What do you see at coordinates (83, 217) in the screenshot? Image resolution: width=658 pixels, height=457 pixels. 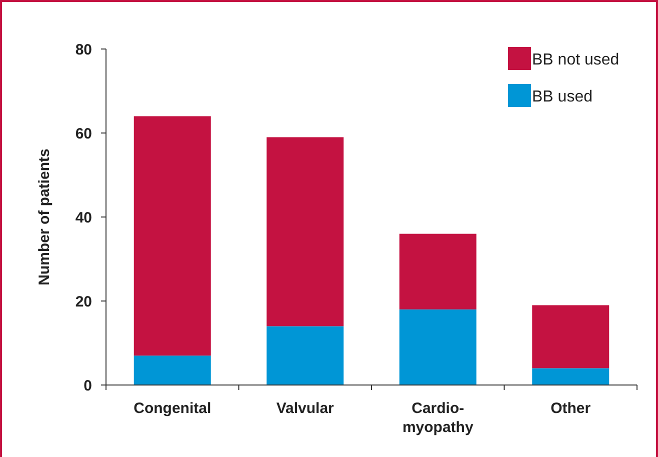 I see `y-tick-label: 40` at bounding box center [83, 217].